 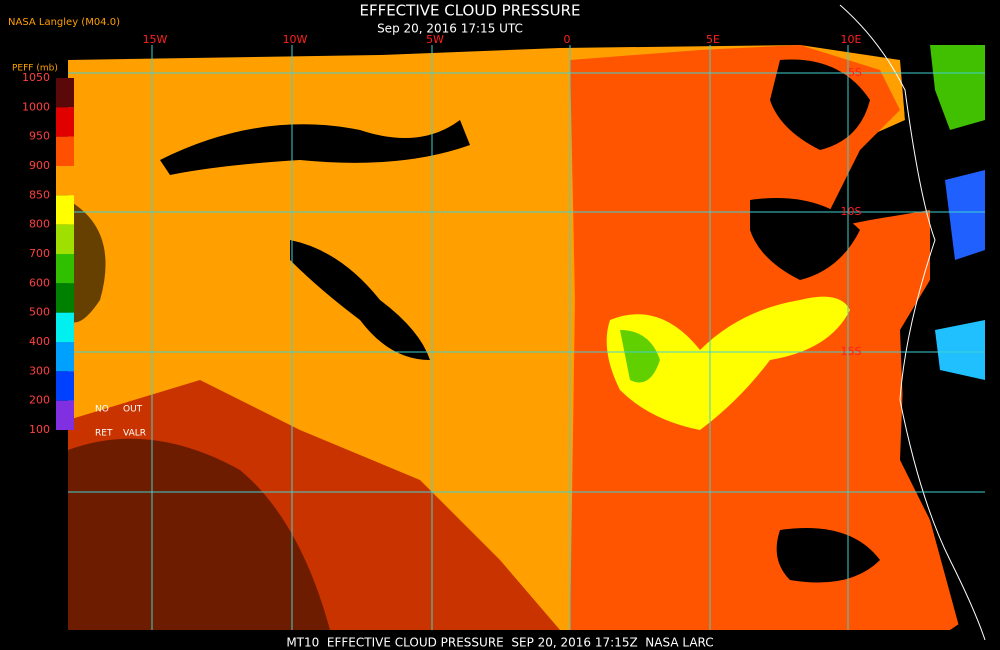 What do you see at coordinates (851, 211) in the screenshot?
I see `lat-label: 10S` at bounding box center [851, 211].